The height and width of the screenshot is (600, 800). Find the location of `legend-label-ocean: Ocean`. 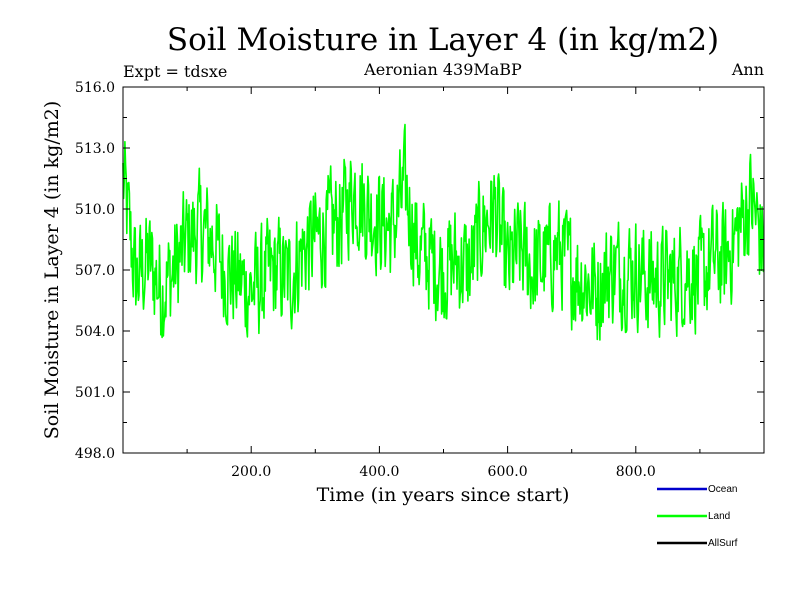

legend-label-ocean: Ocean is located at coordinates (722, 489).